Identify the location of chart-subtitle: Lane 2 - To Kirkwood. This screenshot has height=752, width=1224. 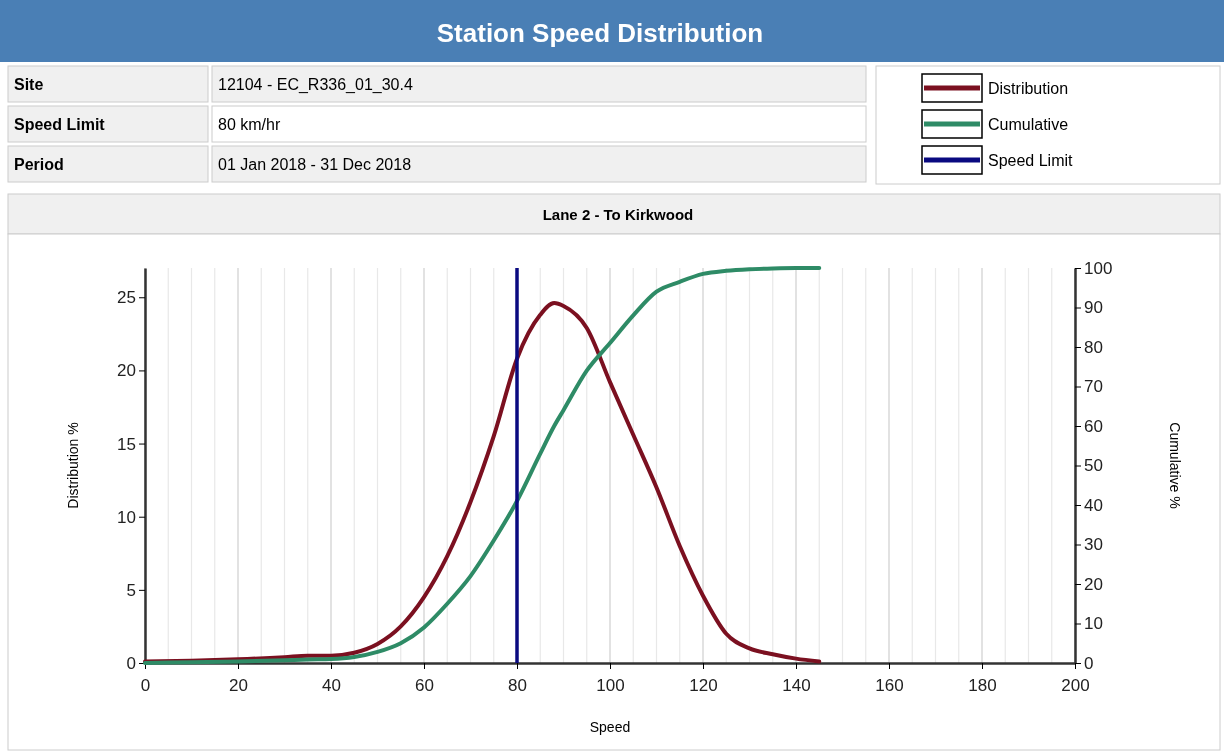
(618, 214).